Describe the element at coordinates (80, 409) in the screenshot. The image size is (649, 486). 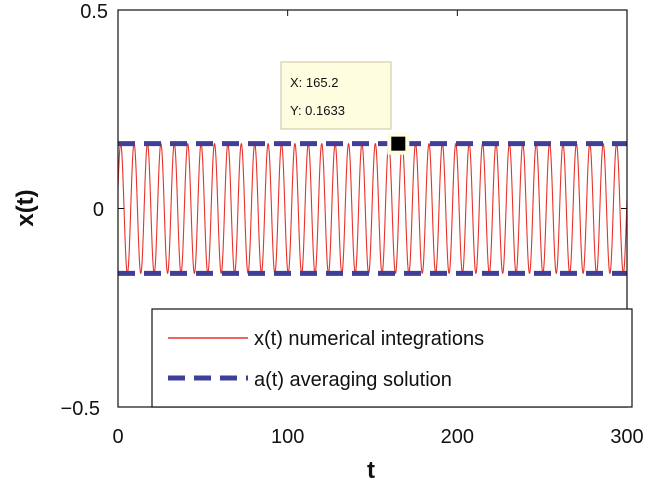
I see `y-tick-label-bottom: −0.5` at that location.